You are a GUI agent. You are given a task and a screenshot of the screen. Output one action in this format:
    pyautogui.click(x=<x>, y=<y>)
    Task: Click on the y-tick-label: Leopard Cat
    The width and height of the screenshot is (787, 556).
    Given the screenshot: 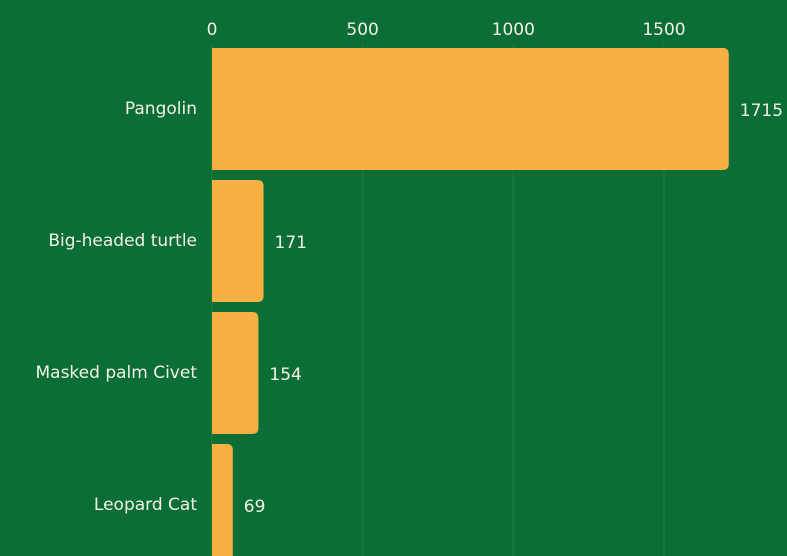 What is the action you would take?
    pyautogui.click(x=145, y=505)
    